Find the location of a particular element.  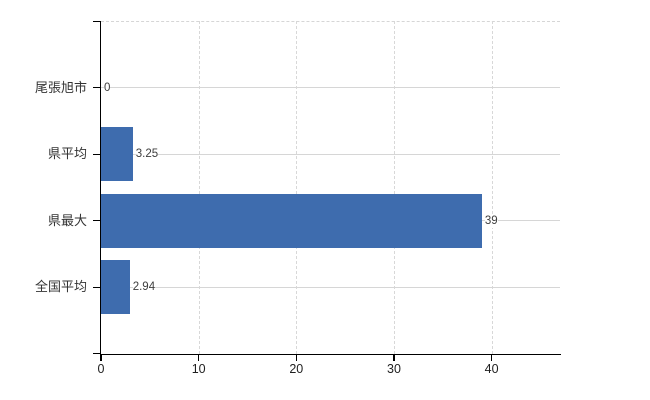

y-axis-line is located at coordinates (101, 188).